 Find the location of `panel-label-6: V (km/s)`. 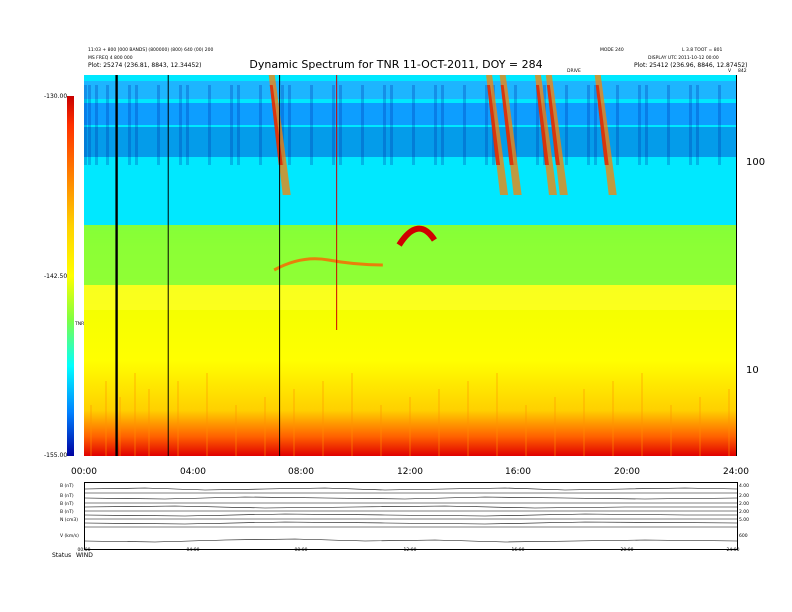

panel-label-6: V (km/s) is located at coordinates (69, 536).